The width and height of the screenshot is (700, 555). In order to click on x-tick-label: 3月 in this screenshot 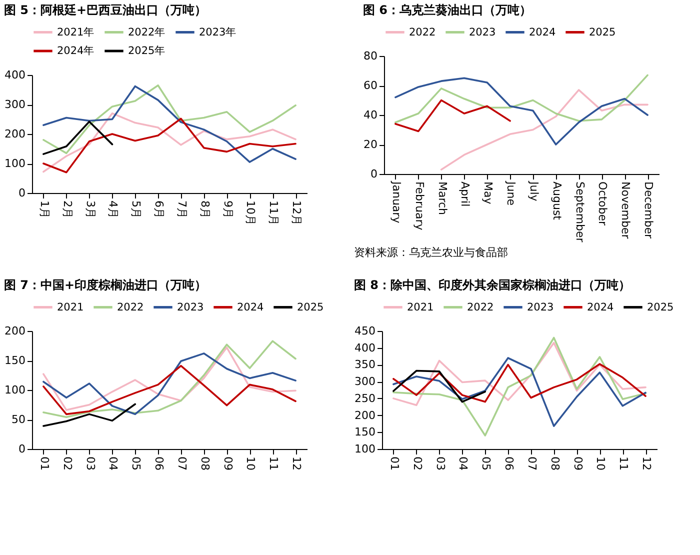, I will do `click(90, 209)`.